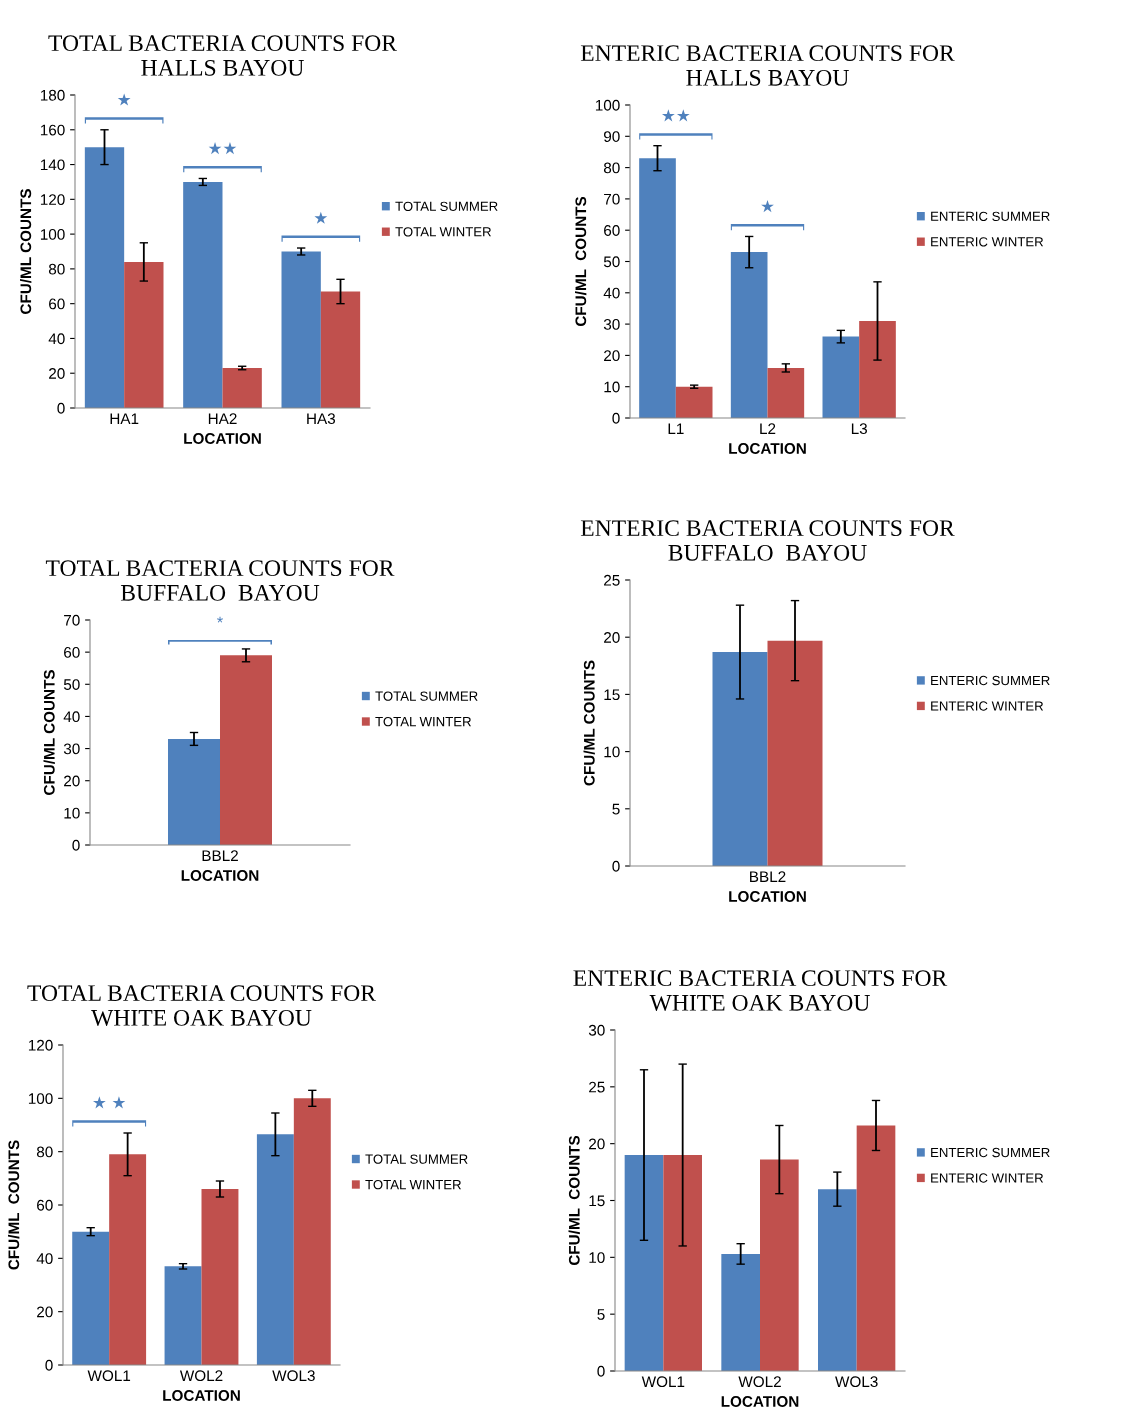 This screenshot has height=1425, width=1125. I want to click on chart-title: ENTERIC BACTERIA COUNTS FOR HALLS BAYOU, so click(767, 65).